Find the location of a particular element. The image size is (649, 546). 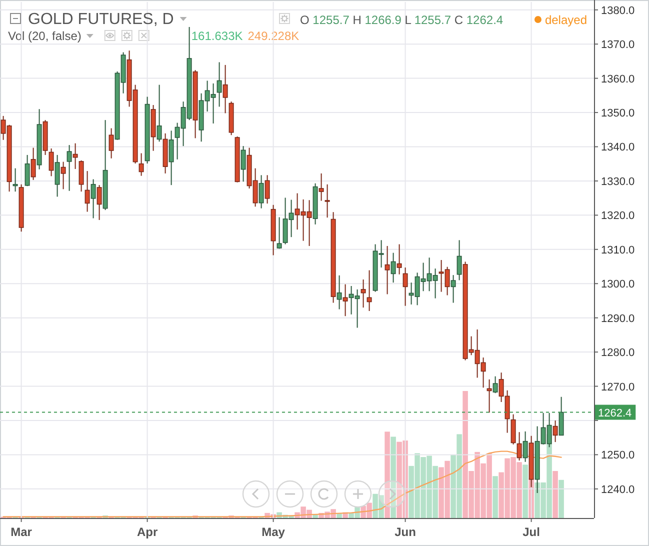

annotation: O 1255.7 H 1266.9 L 1255.7 C 1262.4 is located at coordinates (402, 20).